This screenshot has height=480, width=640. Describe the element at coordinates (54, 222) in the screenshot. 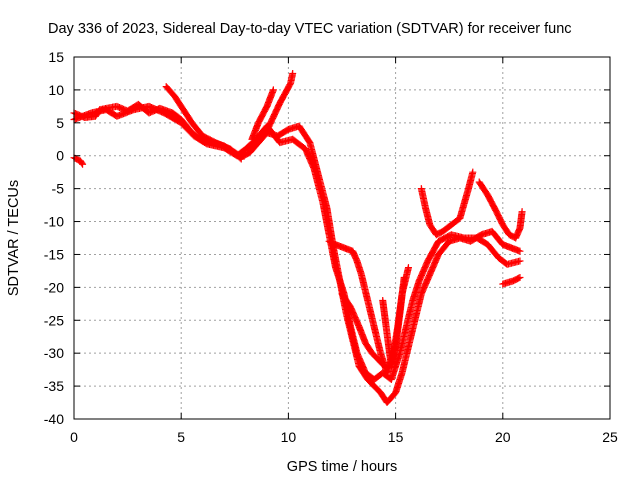

I see `y-tick-label: -10` at that location.